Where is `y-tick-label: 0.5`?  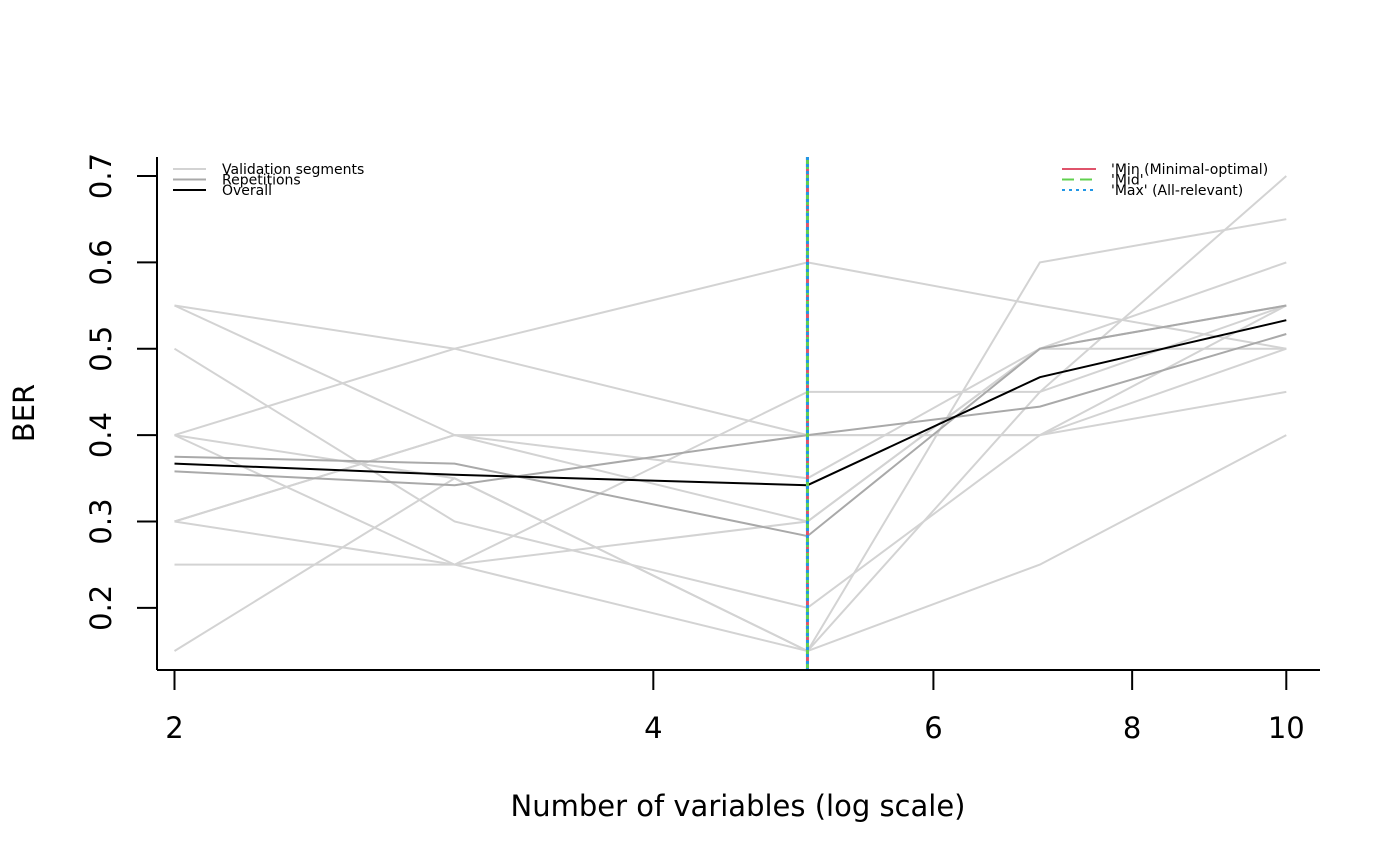 y-tick-label: 0.5 is located at coordinates (101, 349).